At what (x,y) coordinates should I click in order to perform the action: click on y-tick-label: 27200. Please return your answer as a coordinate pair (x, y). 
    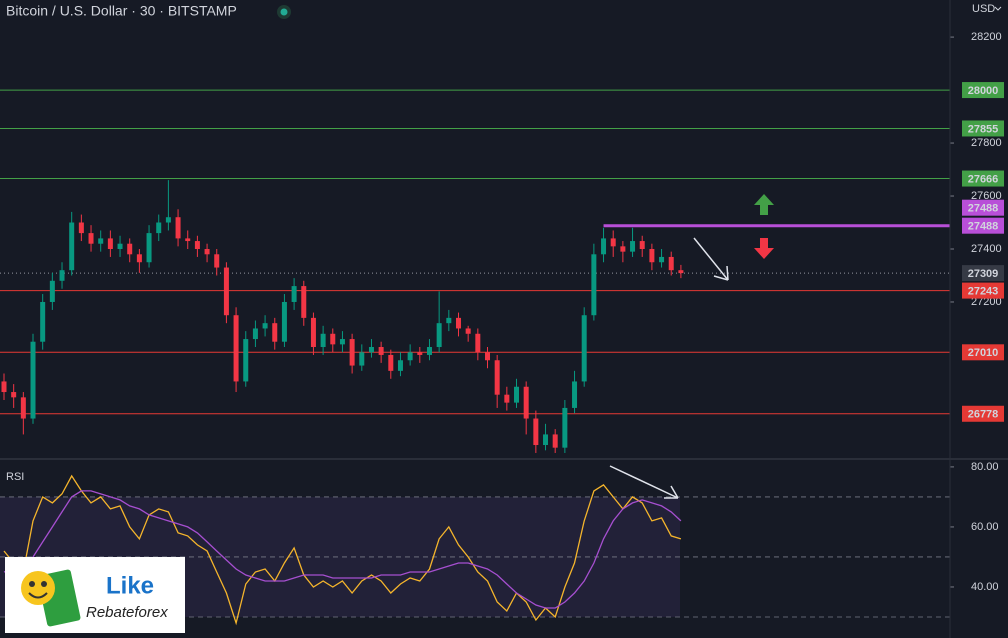
    Looking at the image, I should click on (986, 302).